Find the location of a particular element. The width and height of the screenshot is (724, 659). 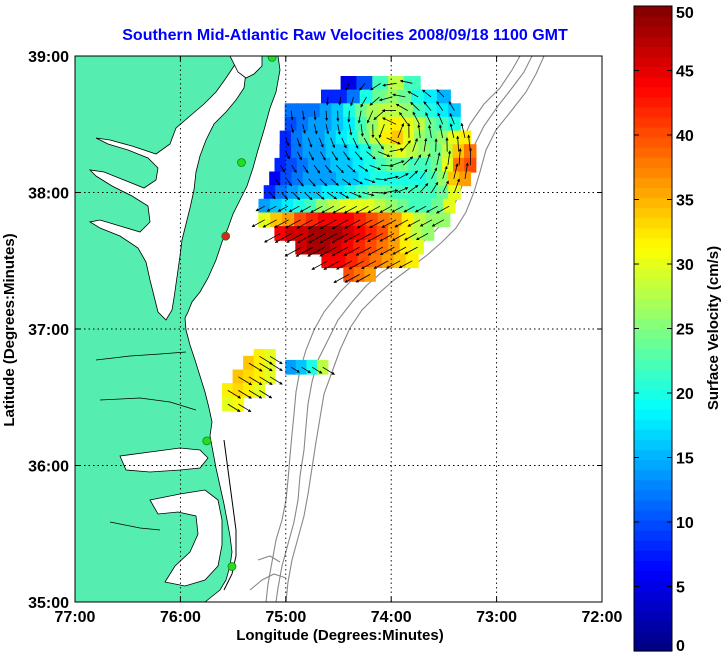

colorbar-tick-label: 5 is located at coordinates (680, 588).